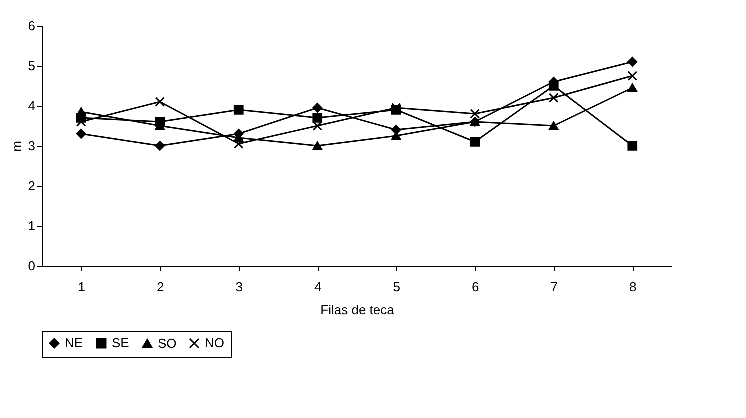  What do you see at coordinates (318, 287) in the screenshot?
I see `x-tick-label: 4` at bounding box center [318, 287].